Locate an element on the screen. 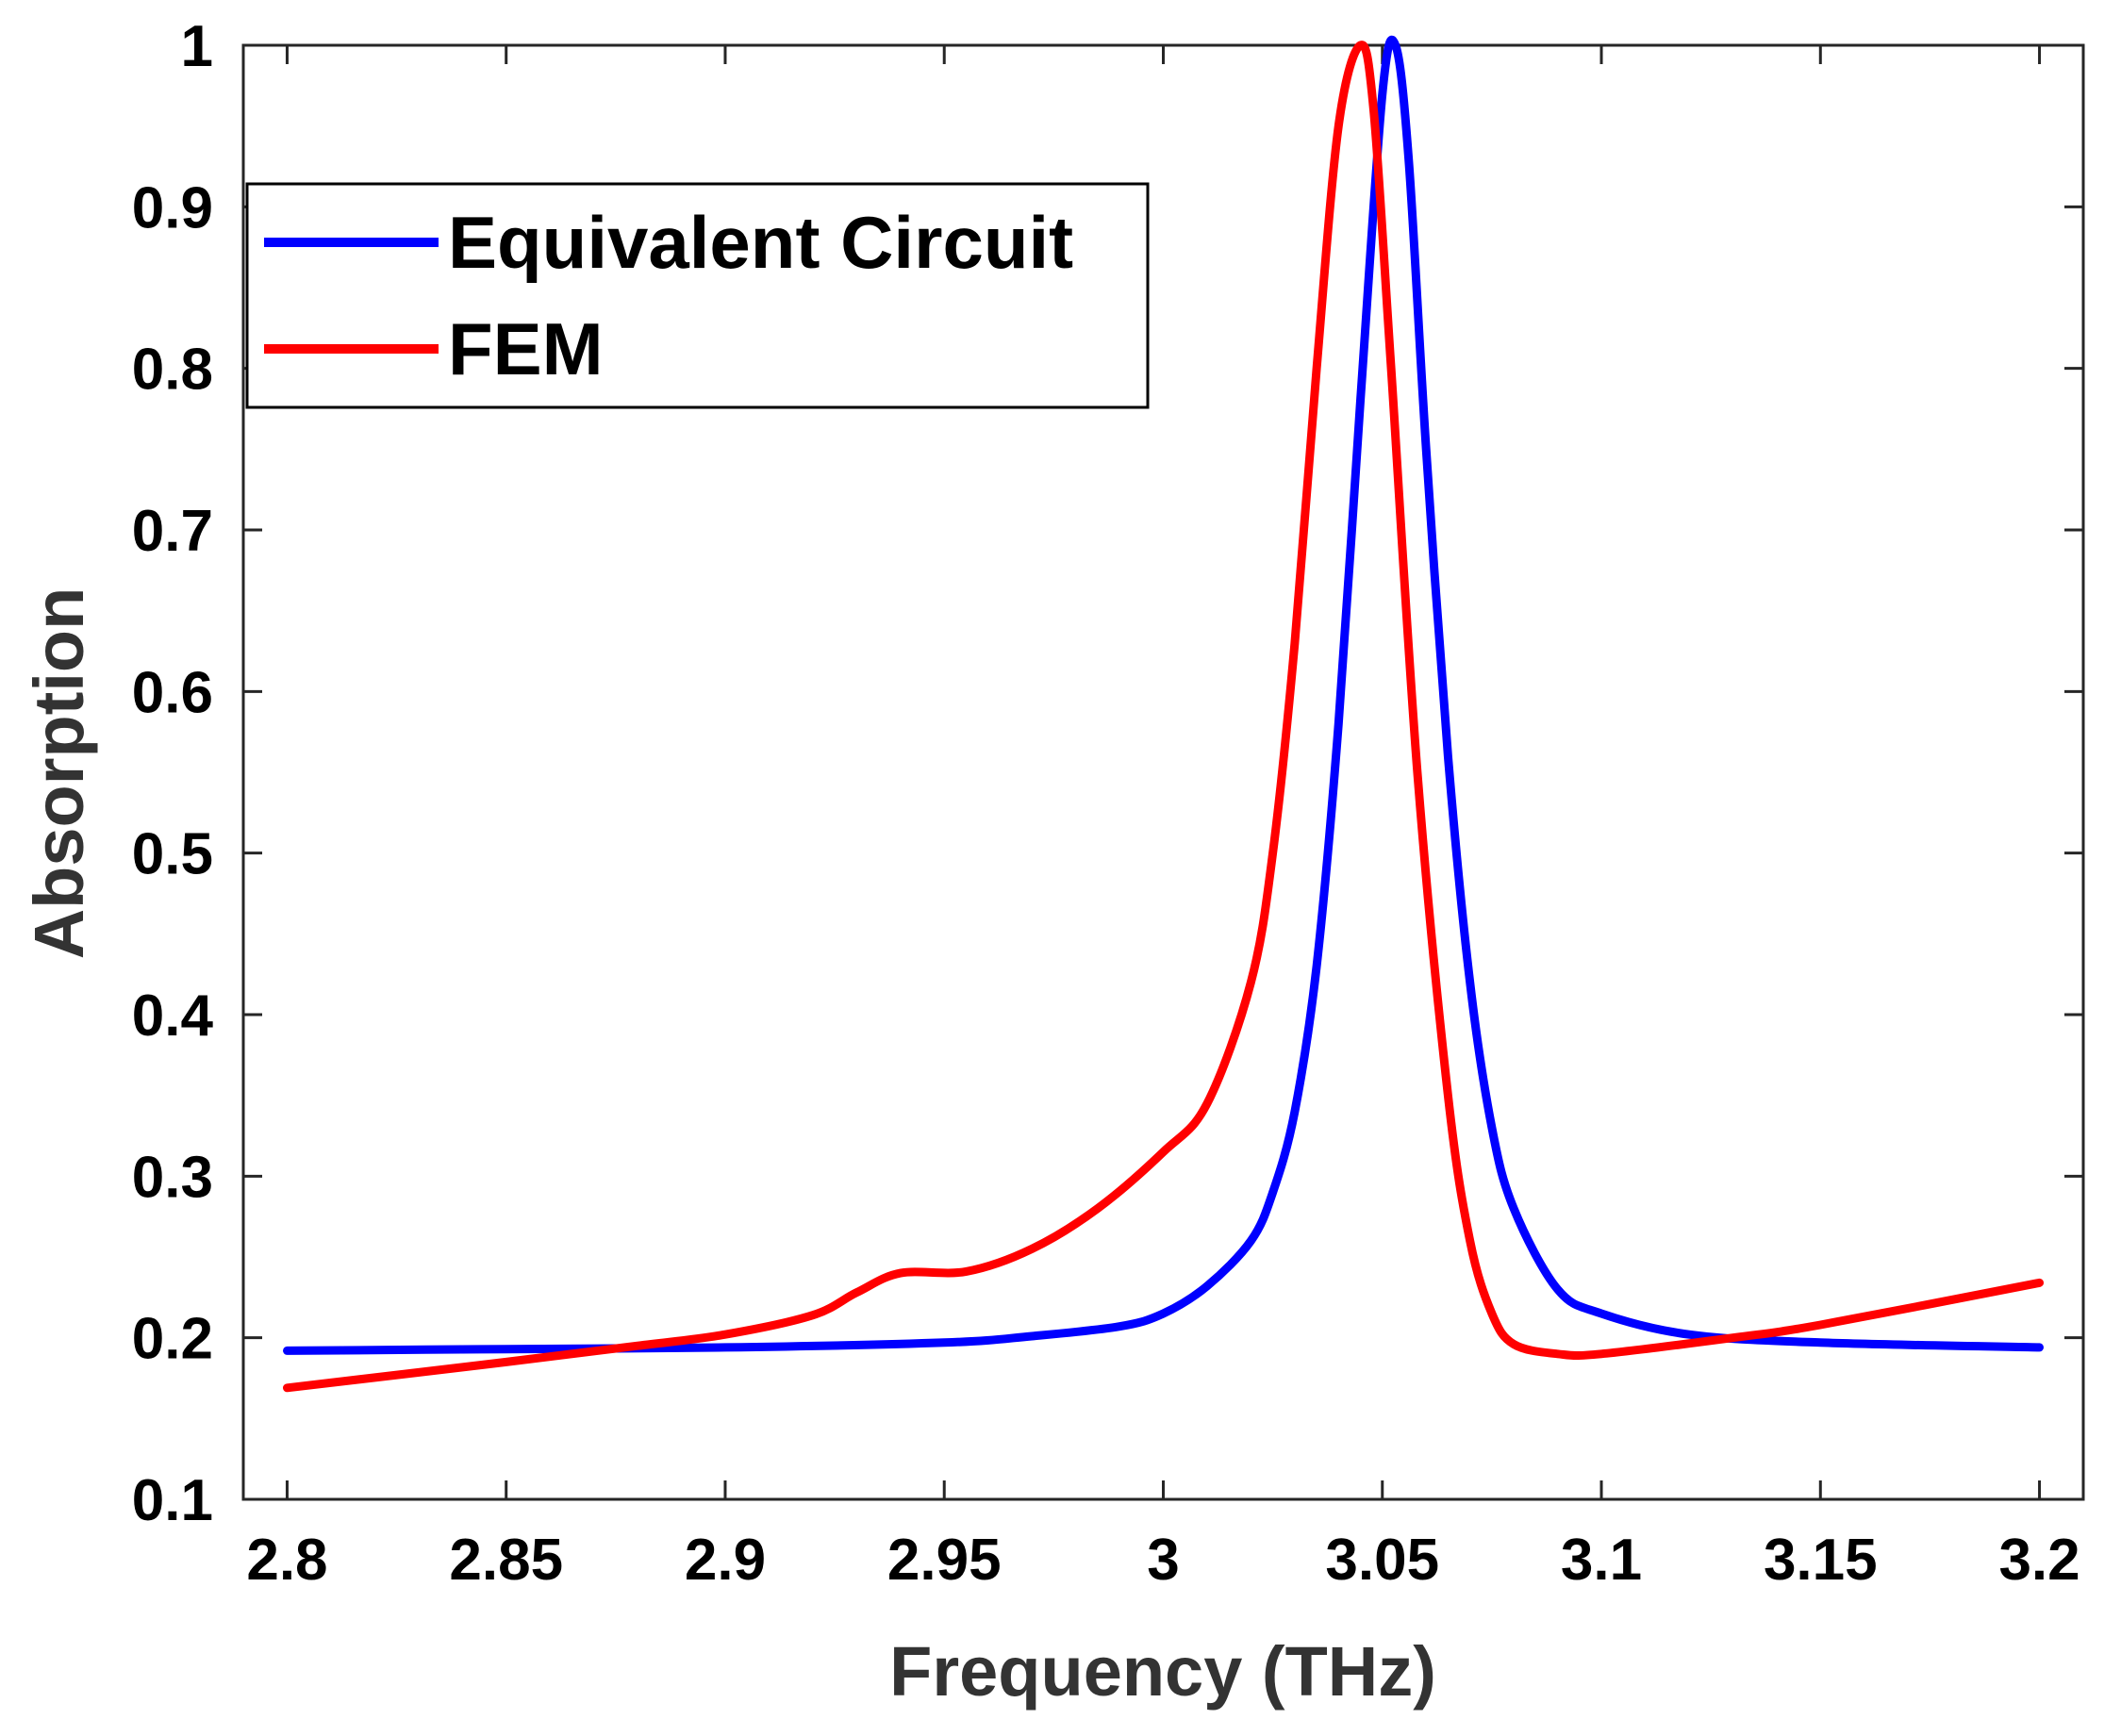  legend: Equivalent Circuit FEM is located at coordinates (697, 295).